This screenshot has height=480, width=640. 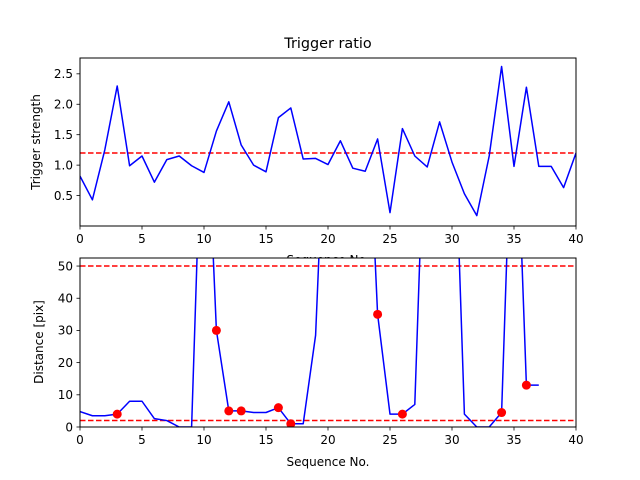 I want to click on y-tick-label: 0.5, so click(x=63, y=196).